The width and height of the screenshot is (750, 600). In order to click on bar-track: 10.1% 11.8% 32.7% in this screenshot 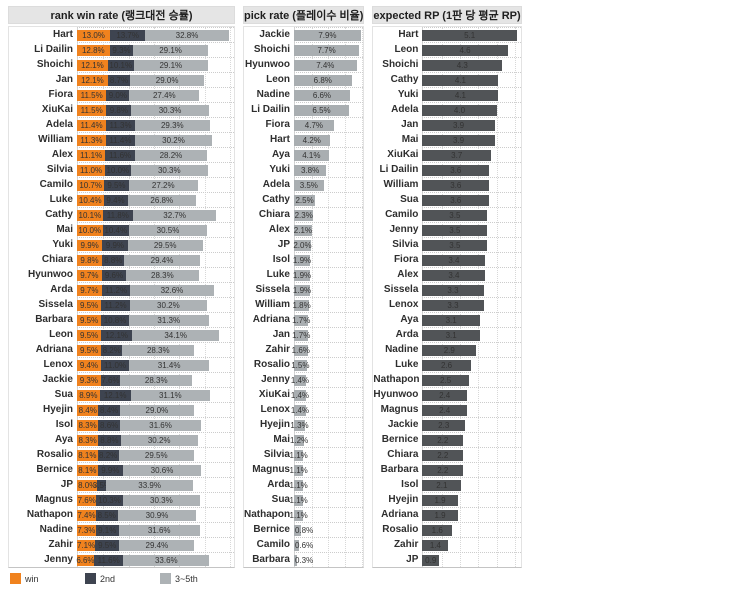, I will do `click(155, 214)`.